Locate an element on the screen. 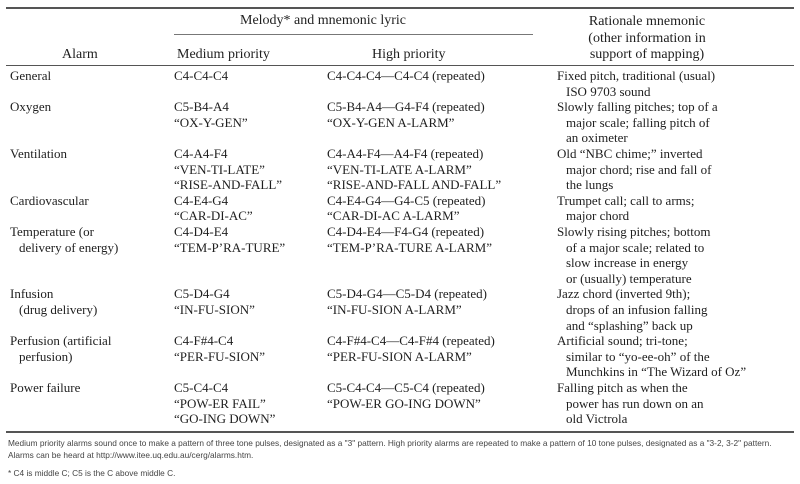 This screenshot has width=800, height=484. cell-medium: C5-C4-C4 “POW-ER FAIL” “GO-ING DOWN” is located at coordinates (224, 403).